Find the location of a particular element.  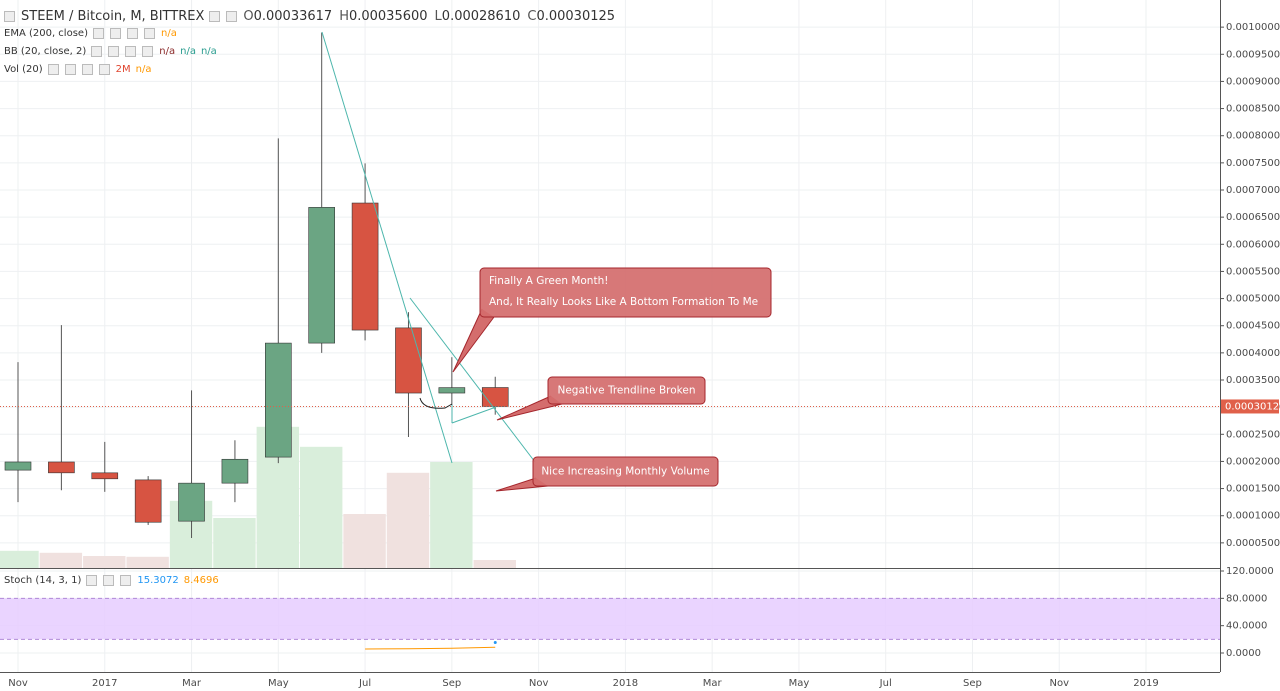

x-tick-label: 2019 is located at coordinates (1145, 683).